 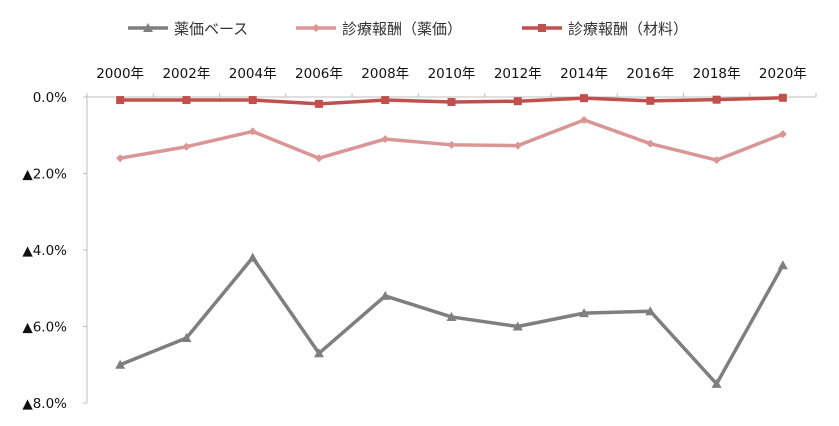 What do you see at coordinates (319, 74) in the screenshot?
I see `x-tick-label: 2006年` at bounding box center [319, 74].